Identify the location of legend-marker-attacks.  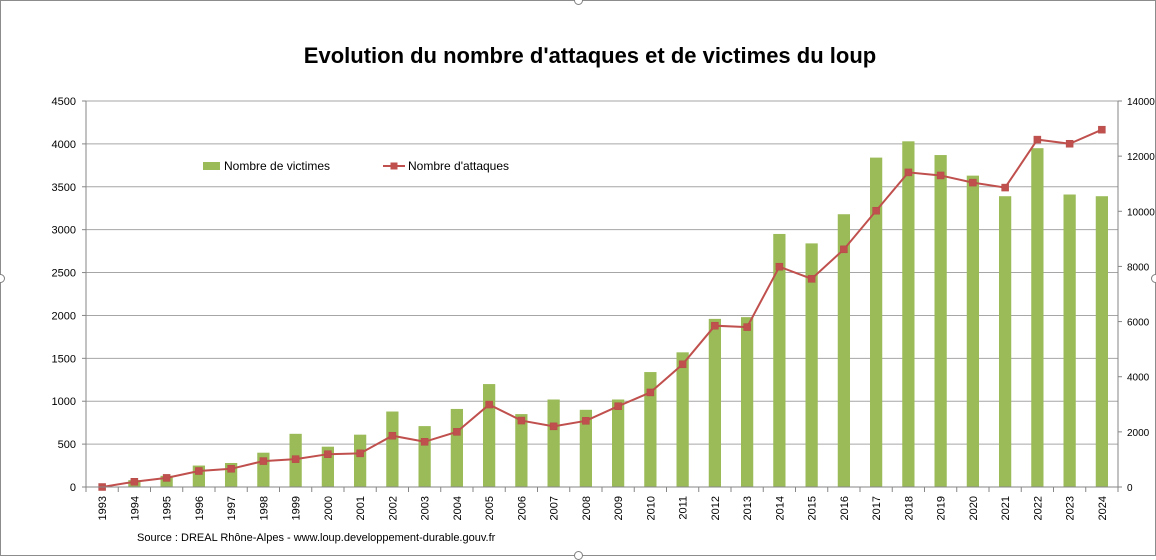
(394, 166).